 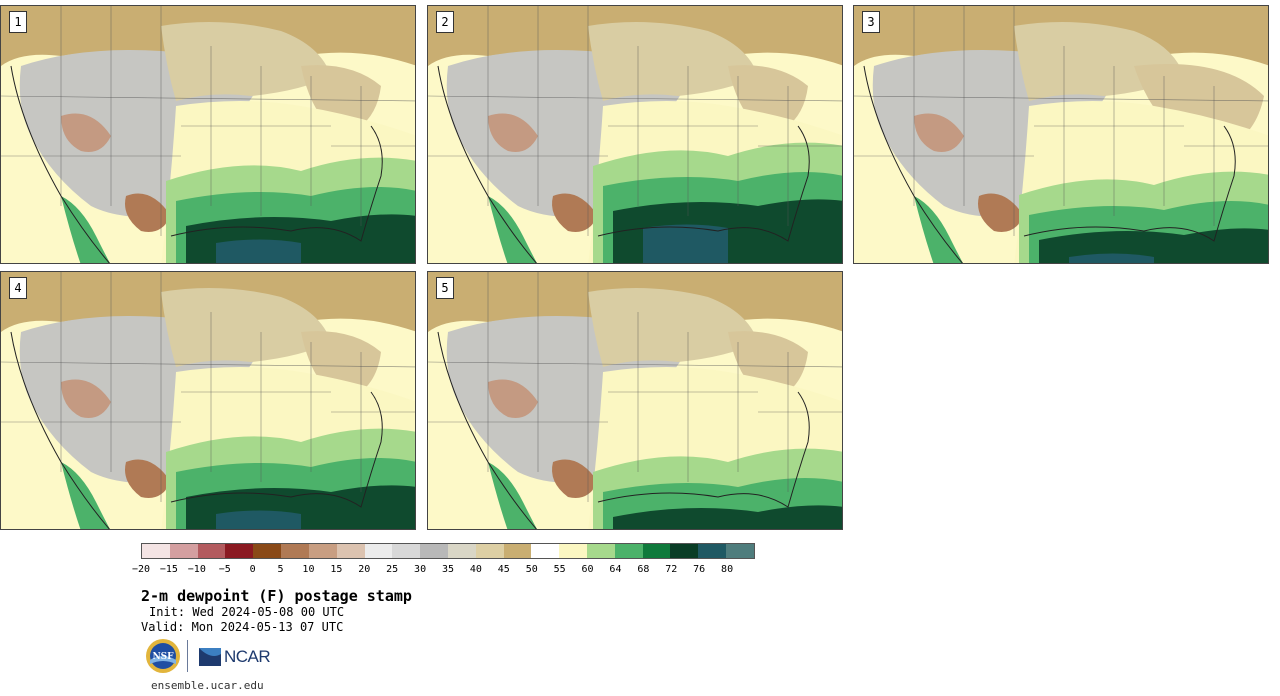 I want to click on colorbar-tick-label: 45, so click(x=503, y=569).